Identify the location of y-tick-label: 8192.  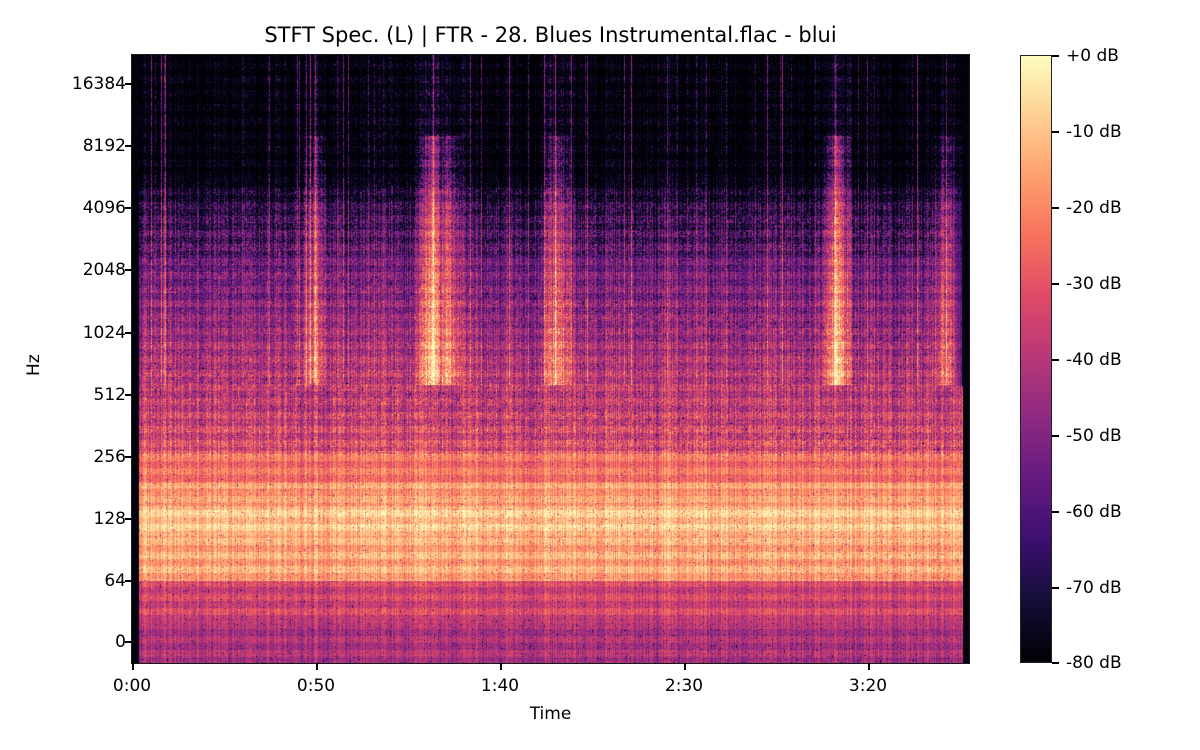
(104, 146).